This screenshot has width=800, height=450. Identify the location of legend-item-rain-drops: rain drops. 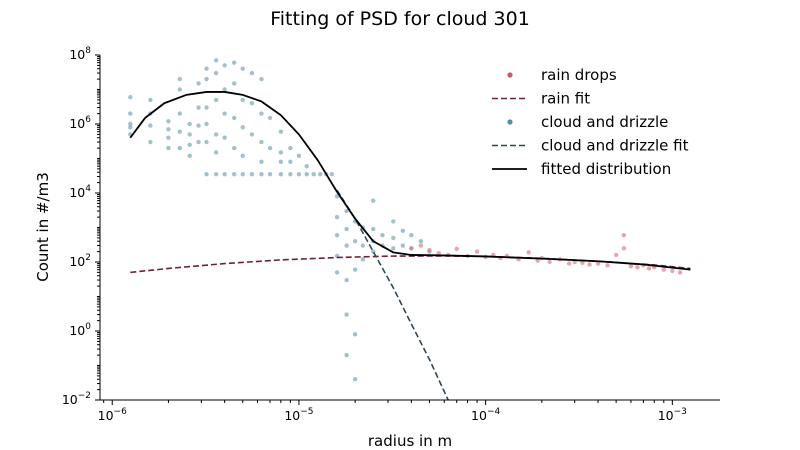
(562, 75).